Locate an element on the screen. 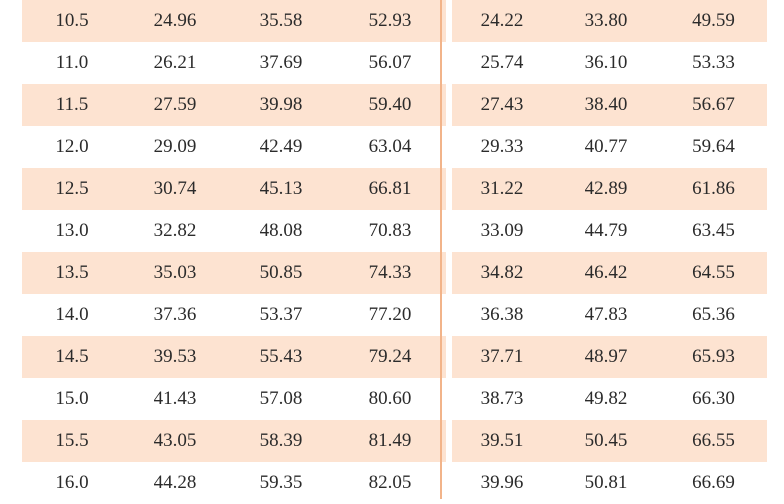  table-row: 11.0 26.21 37.69 56.07 25.74 36.10 53.33 is located at coordinates (394, 63).